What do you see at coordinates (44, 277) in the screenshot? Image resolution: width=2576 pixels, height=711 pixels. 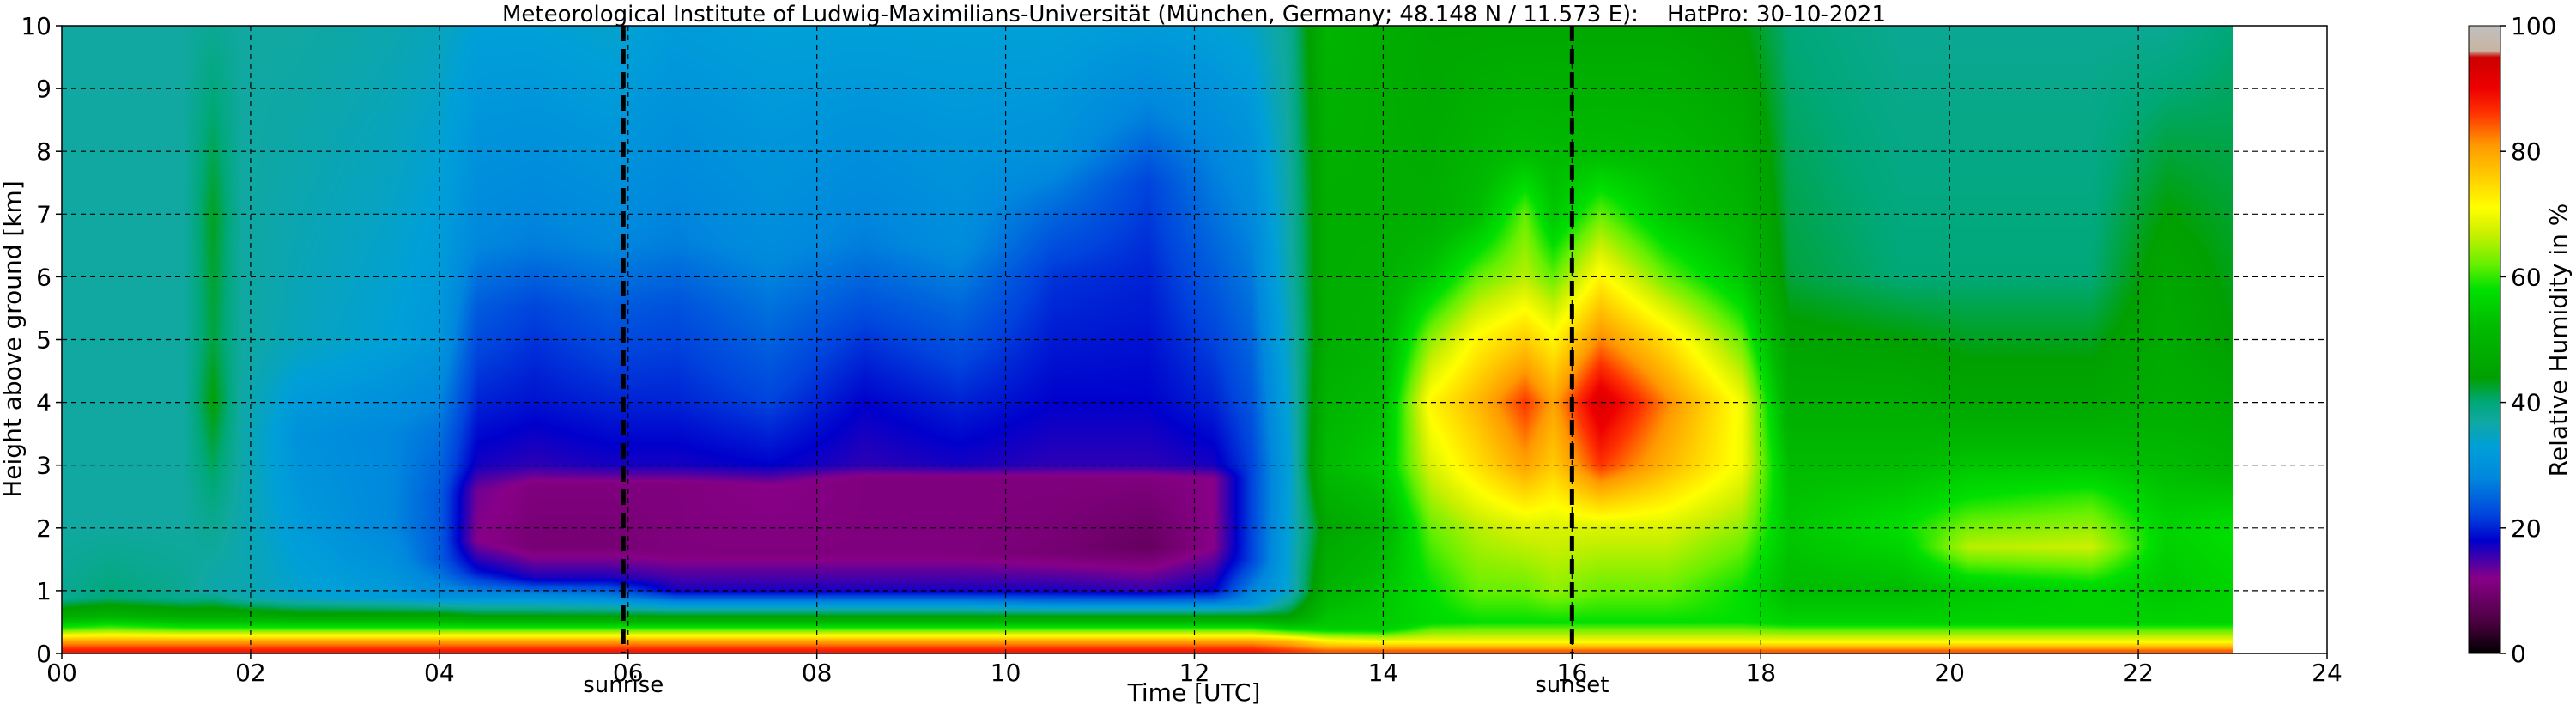 I see `y-tick-label: 6` at bounding box center [44, 277].